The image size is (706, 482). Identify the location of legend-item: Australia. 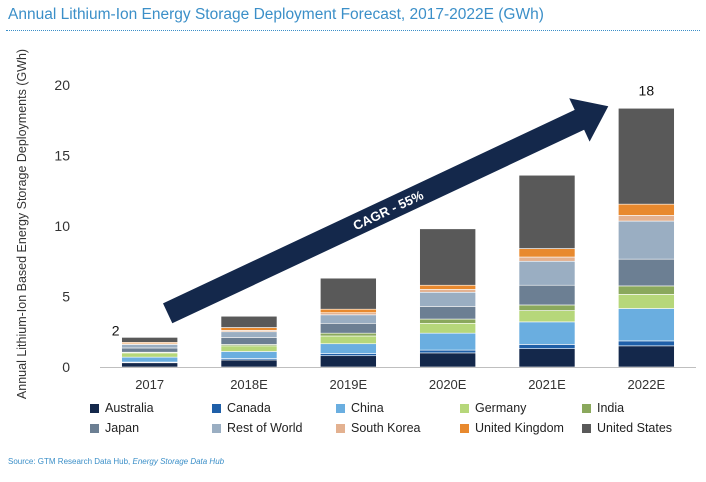
(122, 408).